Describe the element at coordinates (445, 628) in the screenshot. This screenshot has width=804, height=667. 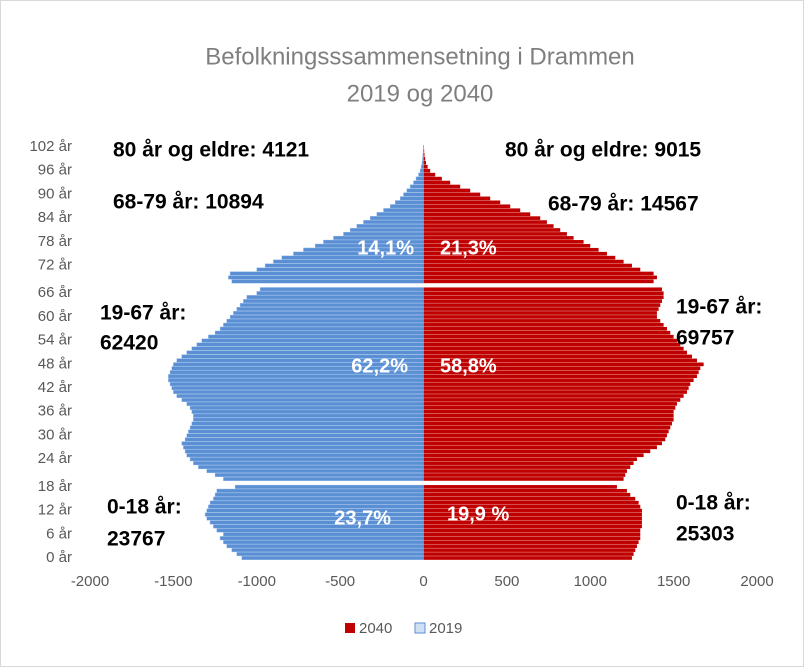
I see `legend-label: 2019` at that location.